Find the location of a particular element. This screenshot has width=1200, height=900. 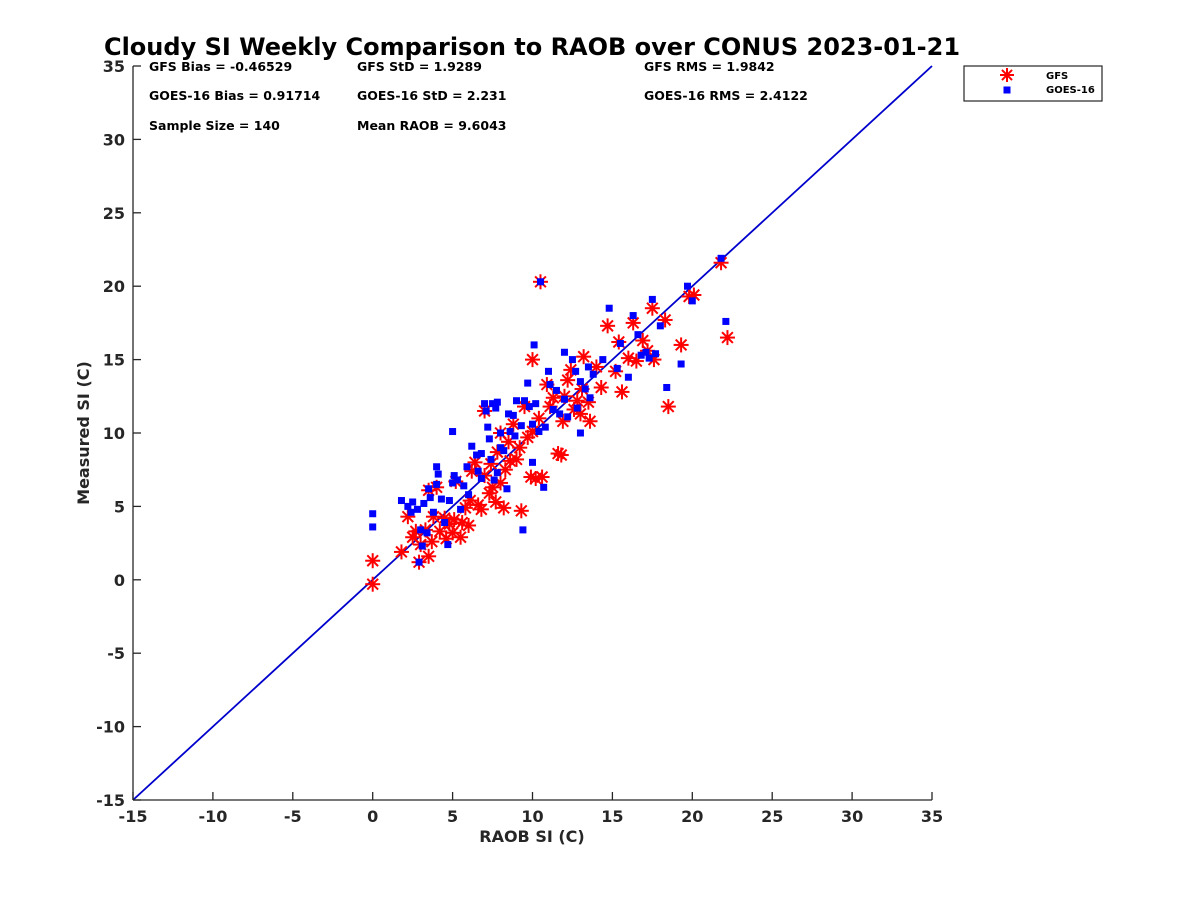

legend-gfs-marker is located at coordinates (1007, 75).